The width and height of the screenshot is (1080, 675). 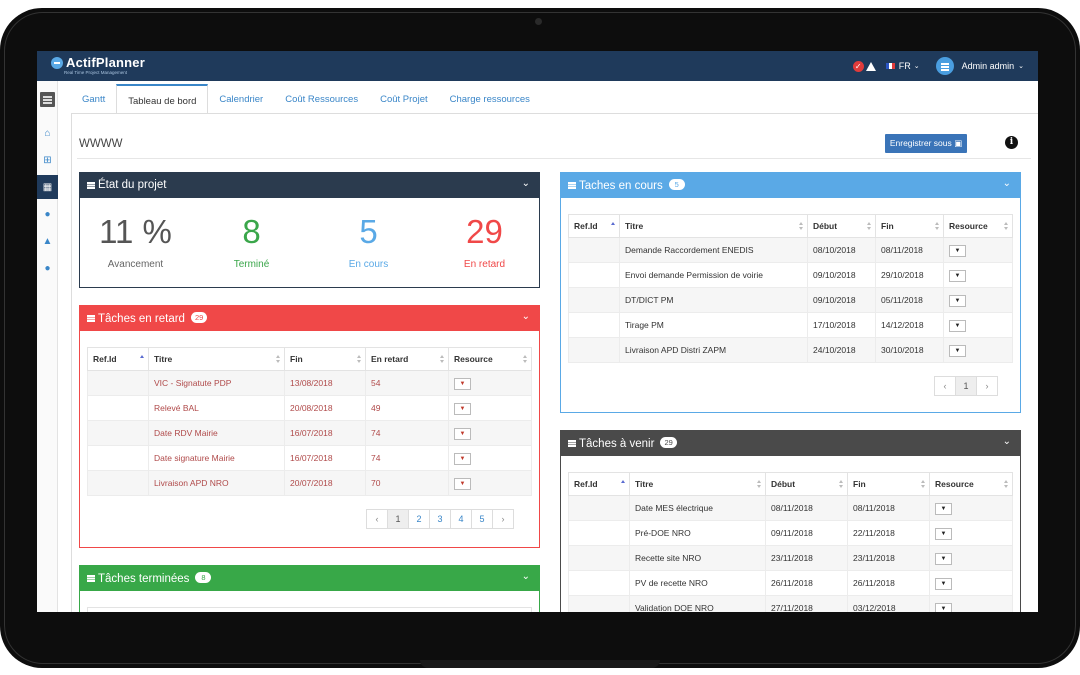 I want to click on cell-ref, so click(x=594, y=275).